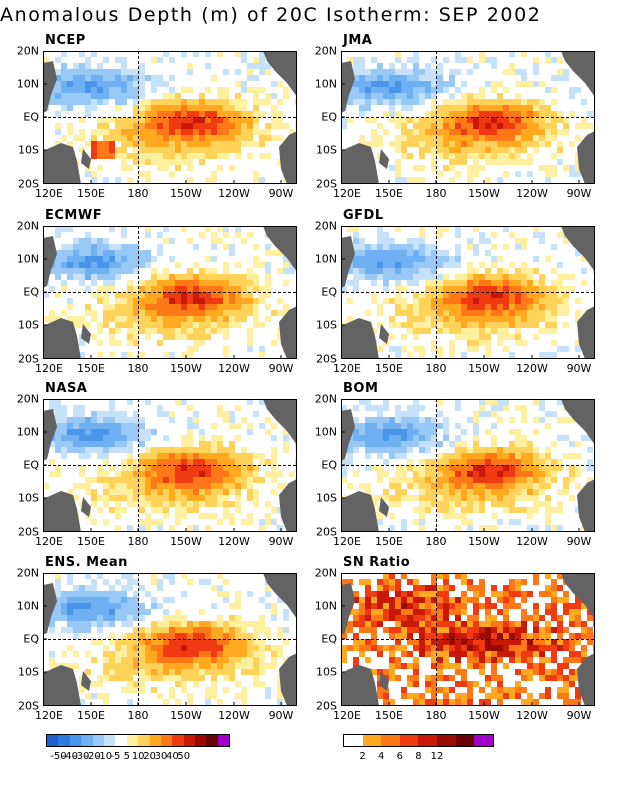  What do you see at coordinates (363, 215) in the screenshot?
I see `panel-title: GFDL` at bounding box center [363, 215].